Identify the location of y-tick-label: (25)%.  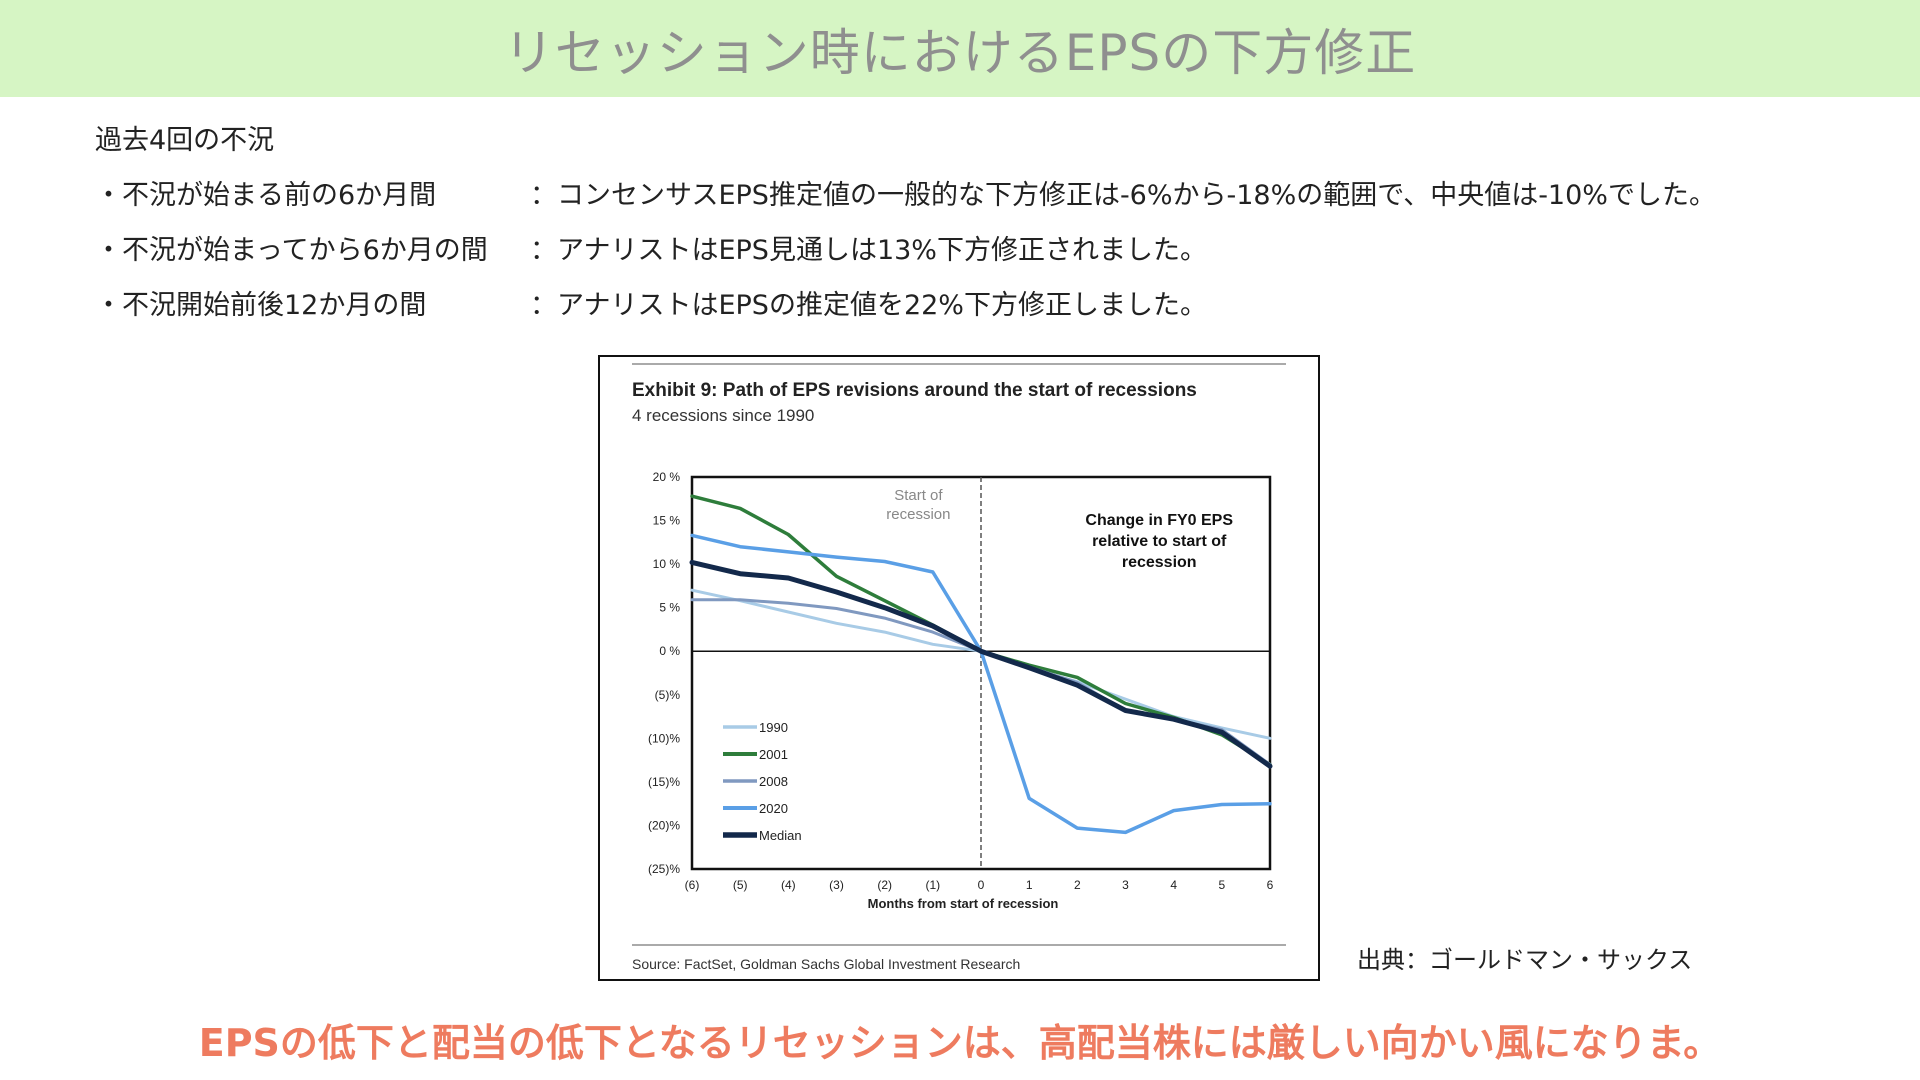
(664, 869).